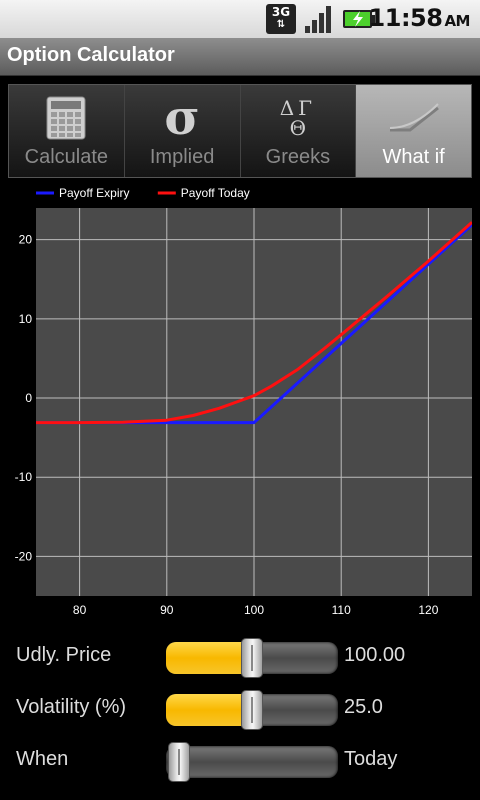 The image size is (480, 800). What do you see at coordinates (298, 128) in the screenshot?
I see `theta-symbol: Θ` at bounding box center [298, 128].